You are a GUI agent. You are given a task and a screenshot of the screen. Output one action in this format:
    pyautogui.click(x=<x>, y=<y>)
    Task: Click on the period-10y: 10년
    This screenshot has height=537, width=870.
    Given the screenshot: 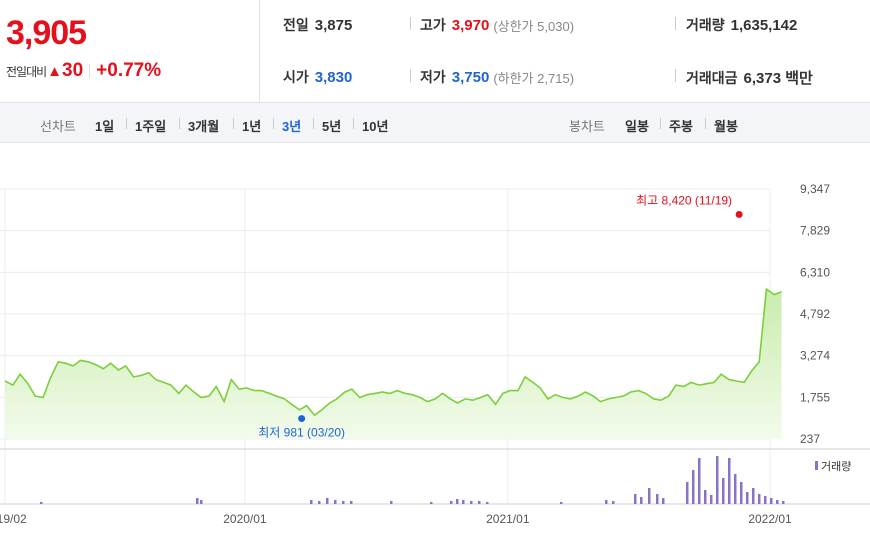 What is the action you would take?
    pyautogui.click(x=375, y=126)
    